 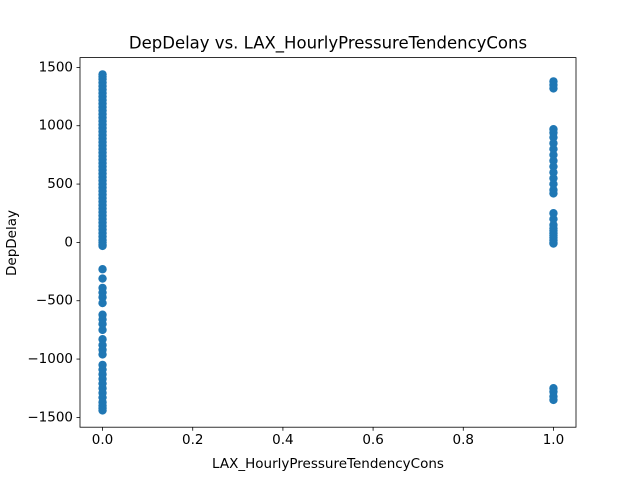 I want to click on y-tick-label: 0, so click(x=68, y=242).